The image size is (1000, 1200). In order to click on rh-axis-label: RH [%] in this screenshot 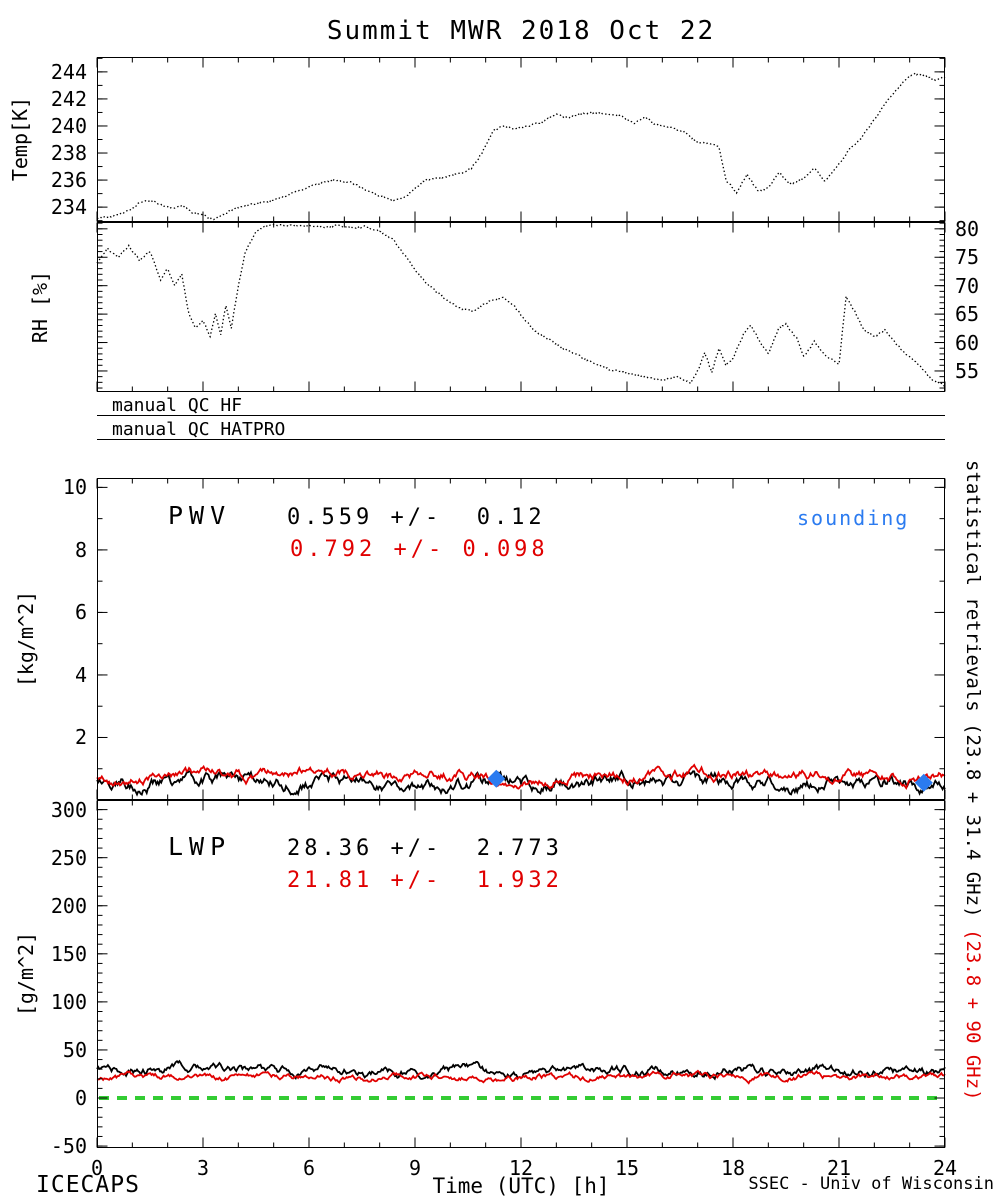, I will do `click(40, 307)`.